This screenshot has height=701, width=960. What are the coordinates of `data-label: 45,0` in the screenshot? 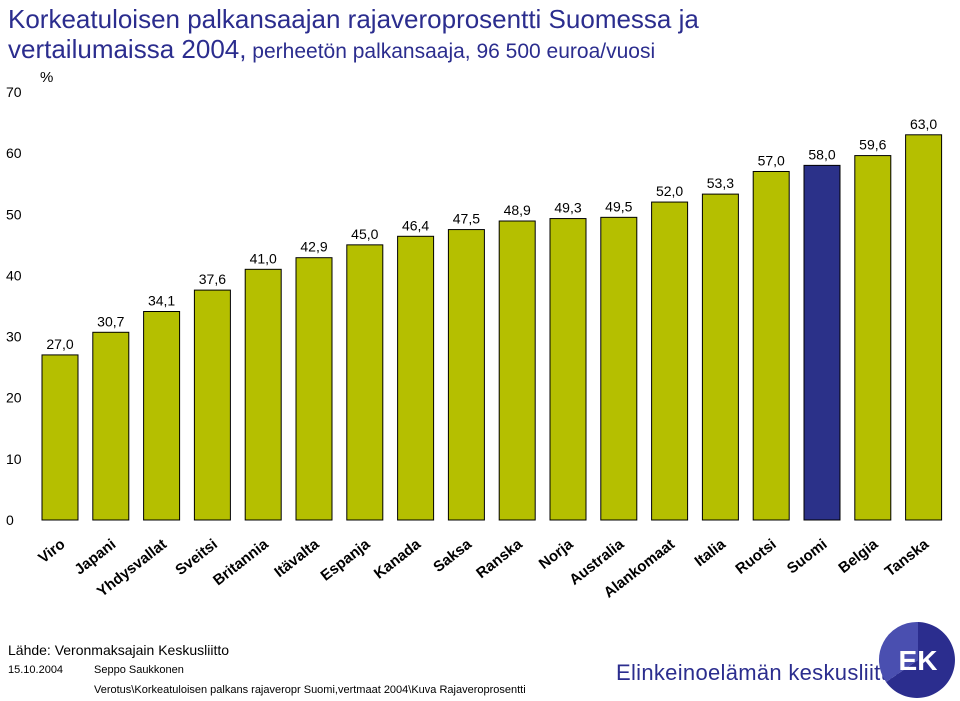 It's located at (364, 234).